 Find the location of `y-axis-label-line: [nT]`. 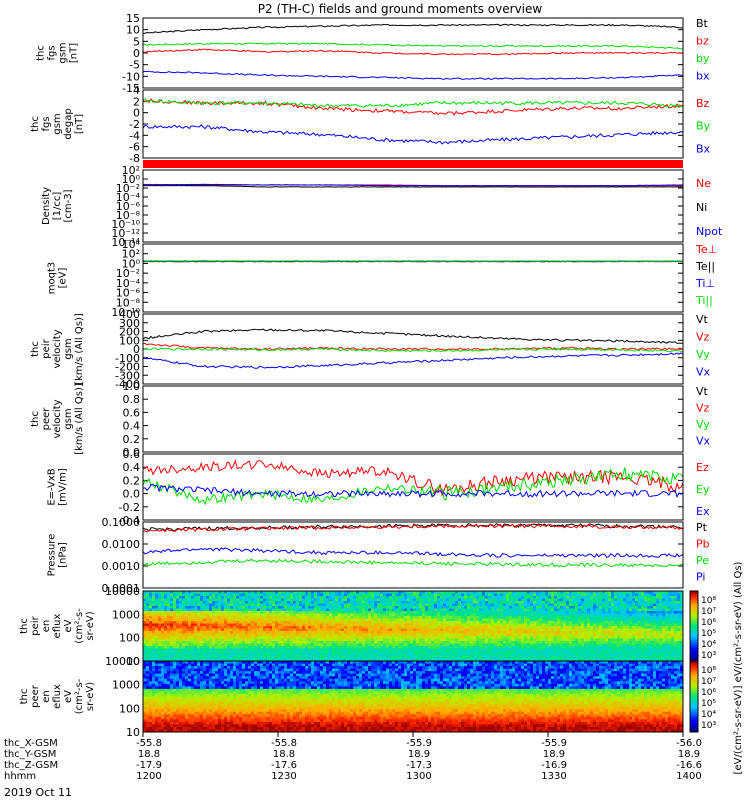

y-axis-label-line: [nT] is located at coordinates (74, 53).